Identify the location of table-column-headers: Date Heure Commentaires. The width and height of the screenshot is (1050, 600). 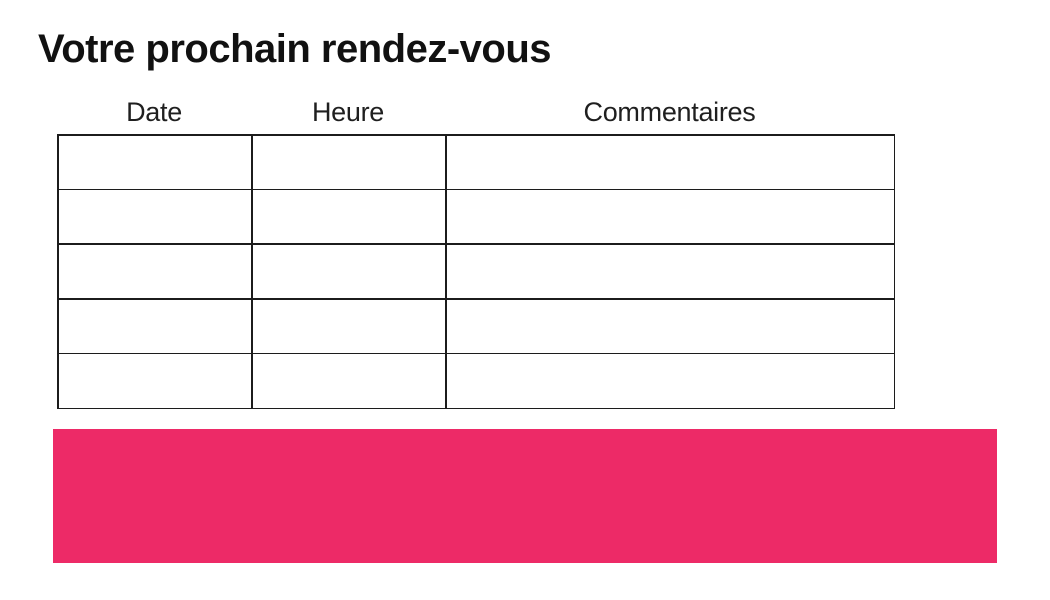
(475, 110).